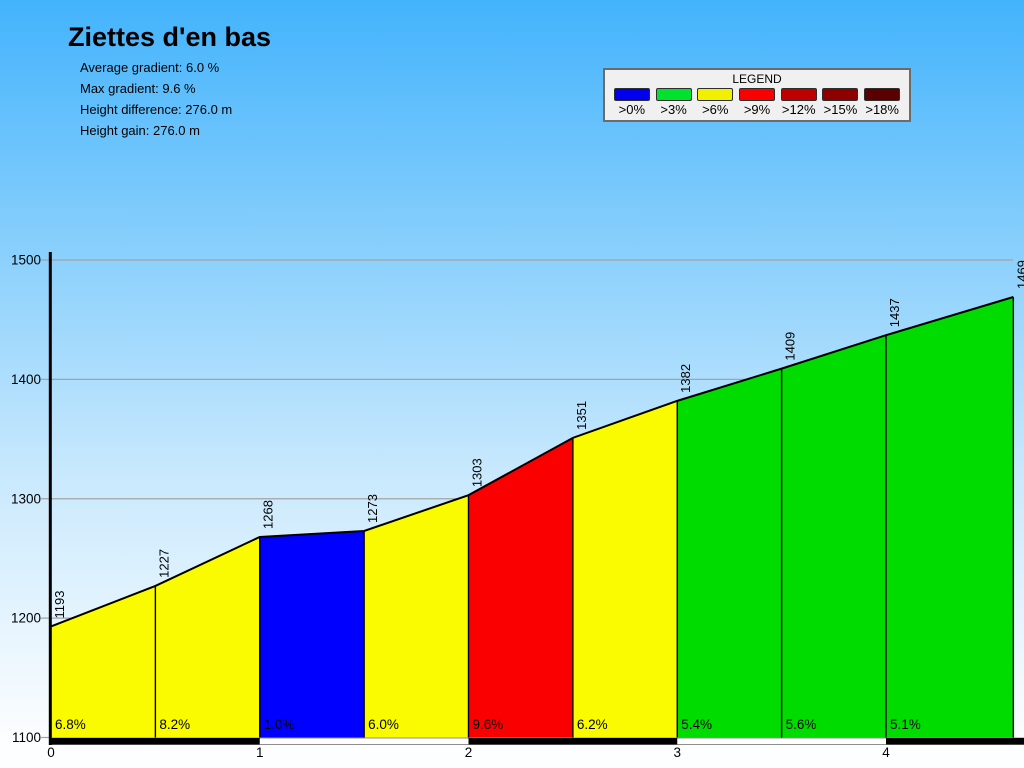 The width and height of the screenshot is (1024, 768). Describe the element at coordinates (894, 312) in the screenshot. I see `elevation-label: 1437` at that location.